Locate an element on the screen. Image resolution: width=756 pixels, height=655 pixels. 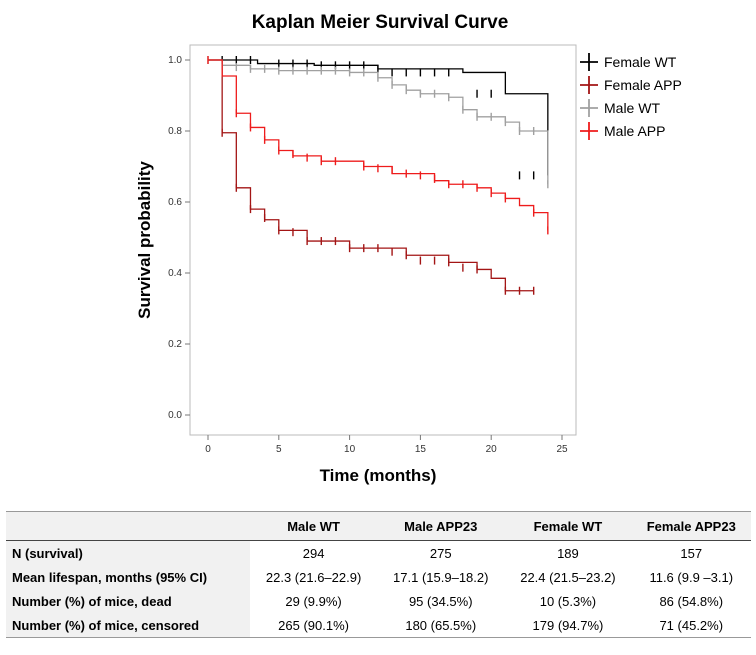
legend: Female WT Female APP Male WT Male APP is located at coordinates (631, 96).